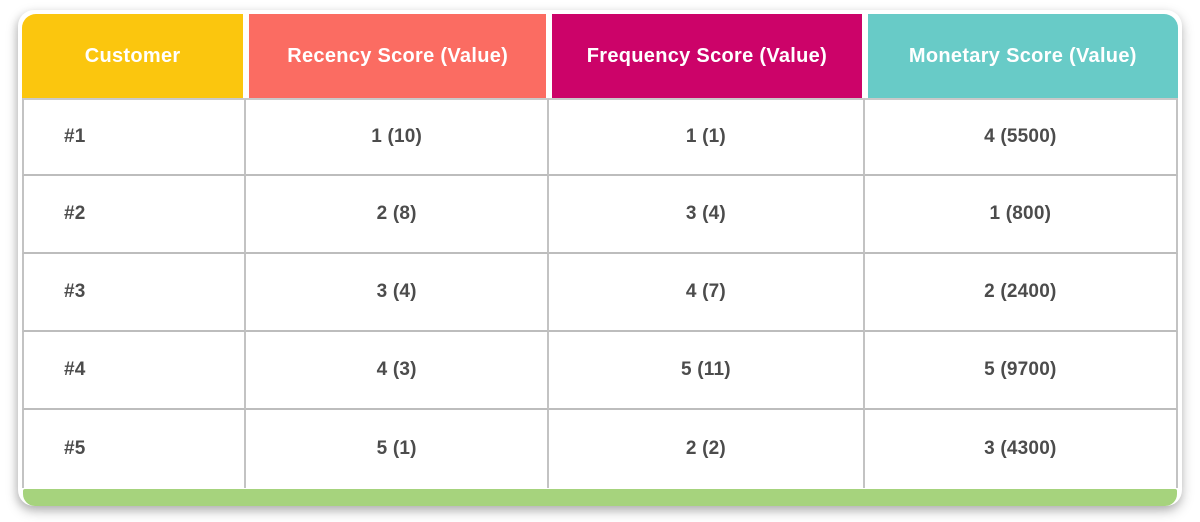 Image resolution: width=1200 pixels, height=522 pixels. I want to click on cell-recency: 1 (10), so click(398, 137).